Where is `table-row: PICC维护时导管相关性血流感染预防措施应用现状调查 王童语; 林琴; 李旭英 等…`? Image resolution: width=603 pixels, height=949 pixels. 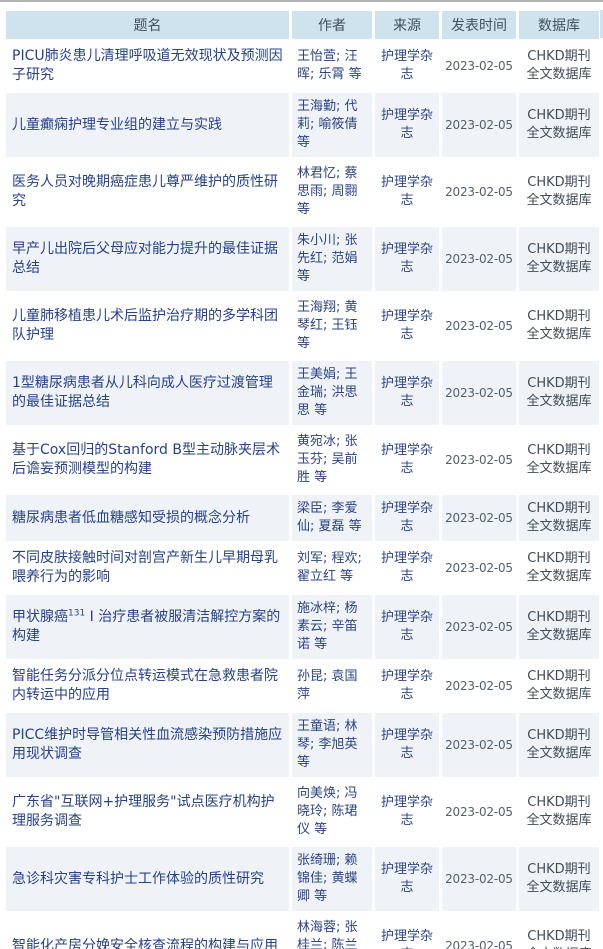 table-row: PICC维护时导管相关性血流感染预防措施应用现状调查 王童语; 林琴; 李旭英 等… is located at coordinates (302, 745).